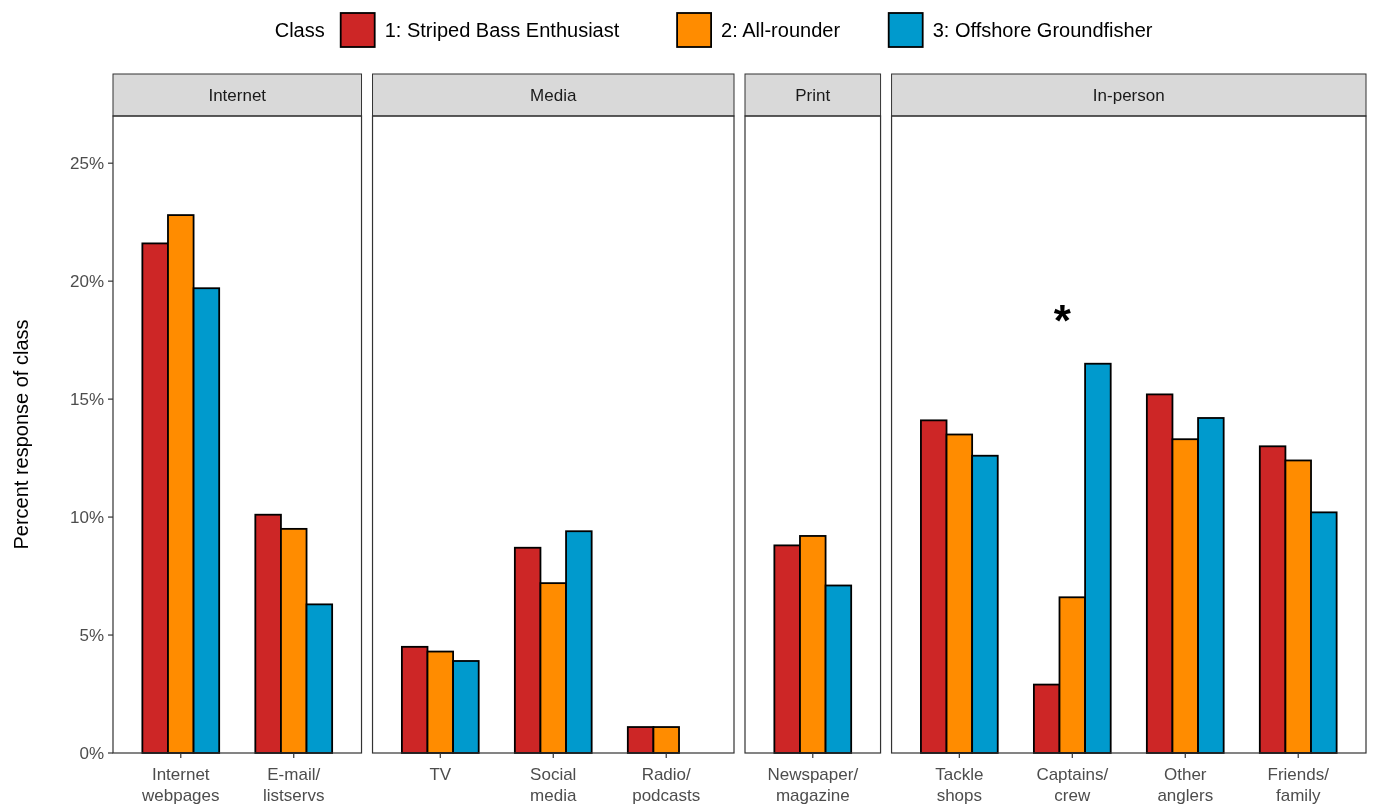  I want to click on chart-title: In-person, so click(1128, 95).